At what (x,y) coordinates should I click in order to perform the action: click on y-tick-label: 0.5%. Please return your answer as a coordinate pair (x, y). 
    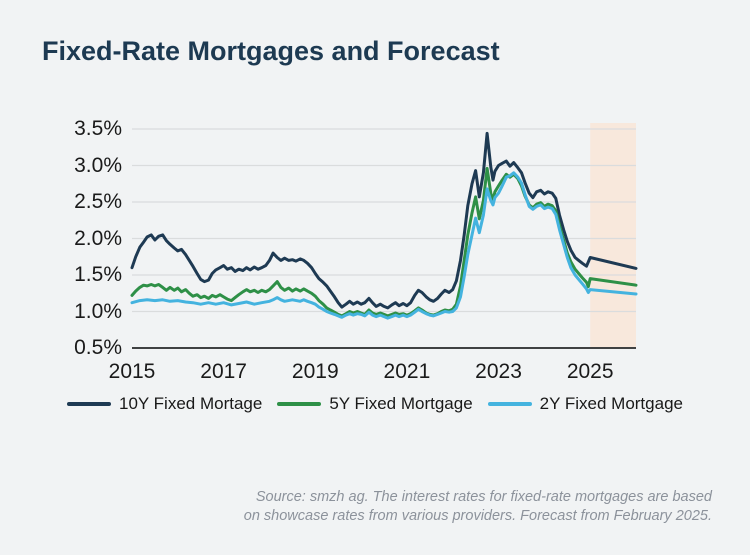
    Looking at the image, I should click on (98, 347).